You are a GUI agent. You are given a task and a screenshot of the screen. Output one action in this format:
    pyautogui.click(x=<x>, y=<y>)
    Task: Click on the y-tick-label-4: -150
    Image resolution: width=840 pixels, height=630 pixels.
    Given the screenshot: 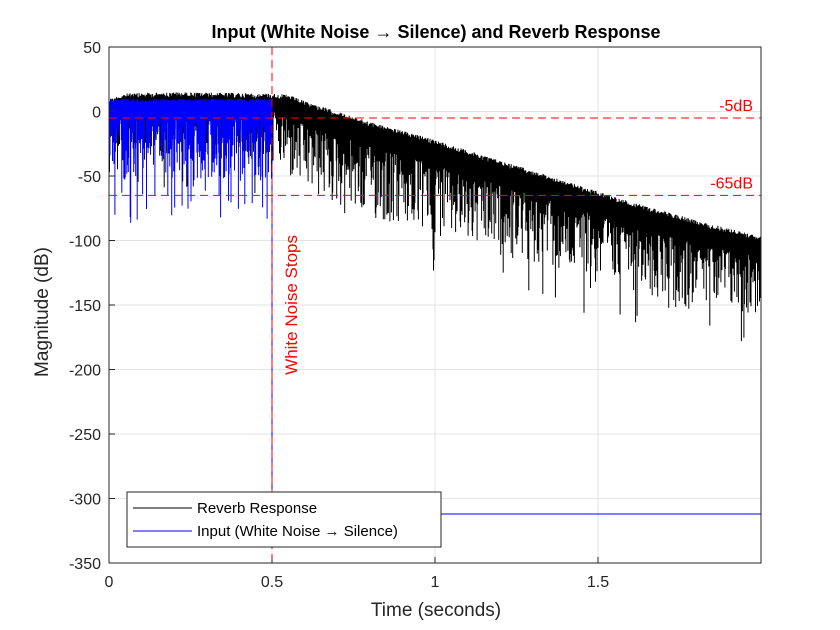 What is the action you would take?
    pyautogui.click(x=85, y=306)
    